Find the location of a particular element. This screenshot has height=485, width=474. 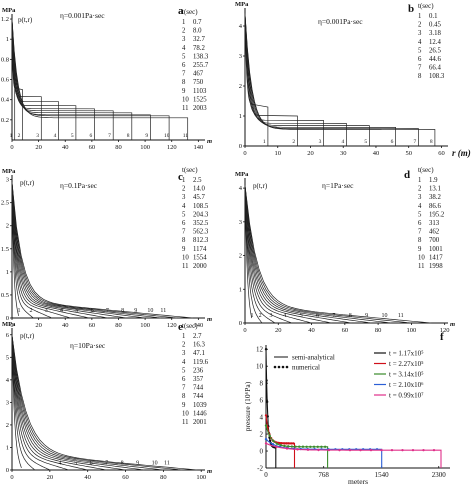

legend-value: 1417 is located at coordinates (436, 257).